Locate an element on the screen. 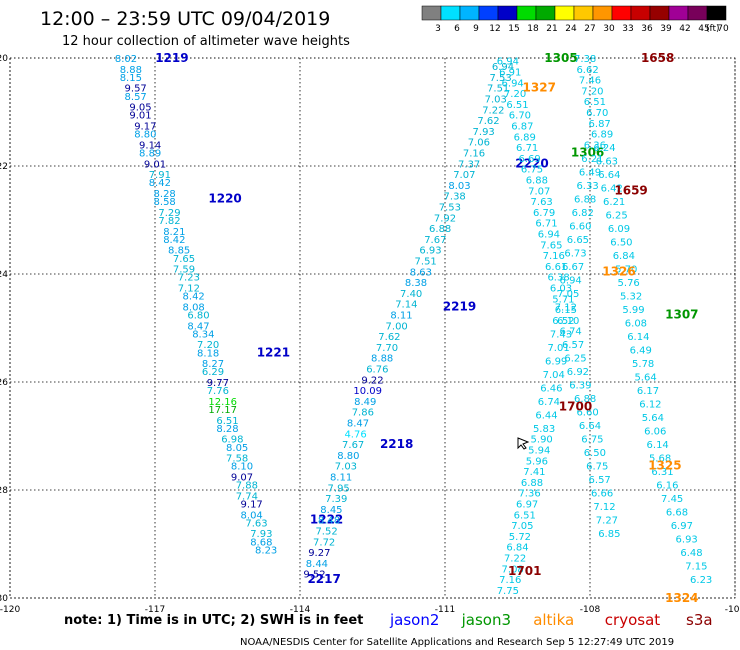 This screenshot has width=740, height=650. wave-height-value: 8.42 is located at coordinates (194, 297).